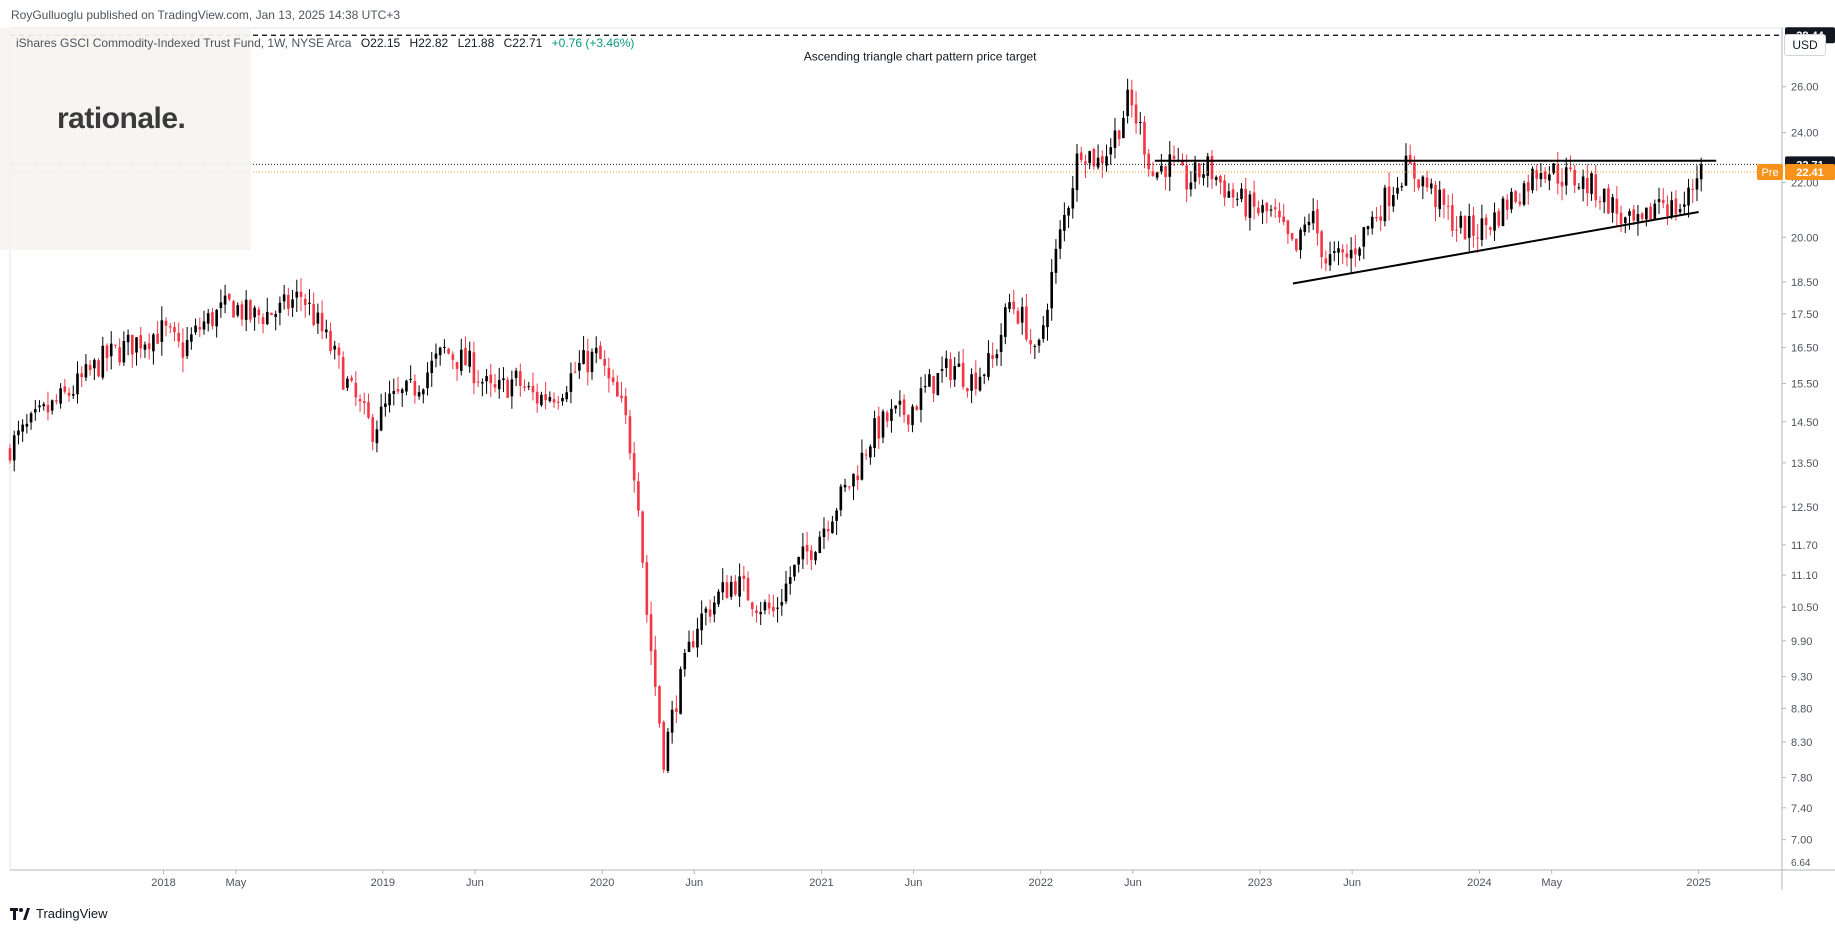  I want to click on y-tick-label: 11.70, so click(1804, 546).